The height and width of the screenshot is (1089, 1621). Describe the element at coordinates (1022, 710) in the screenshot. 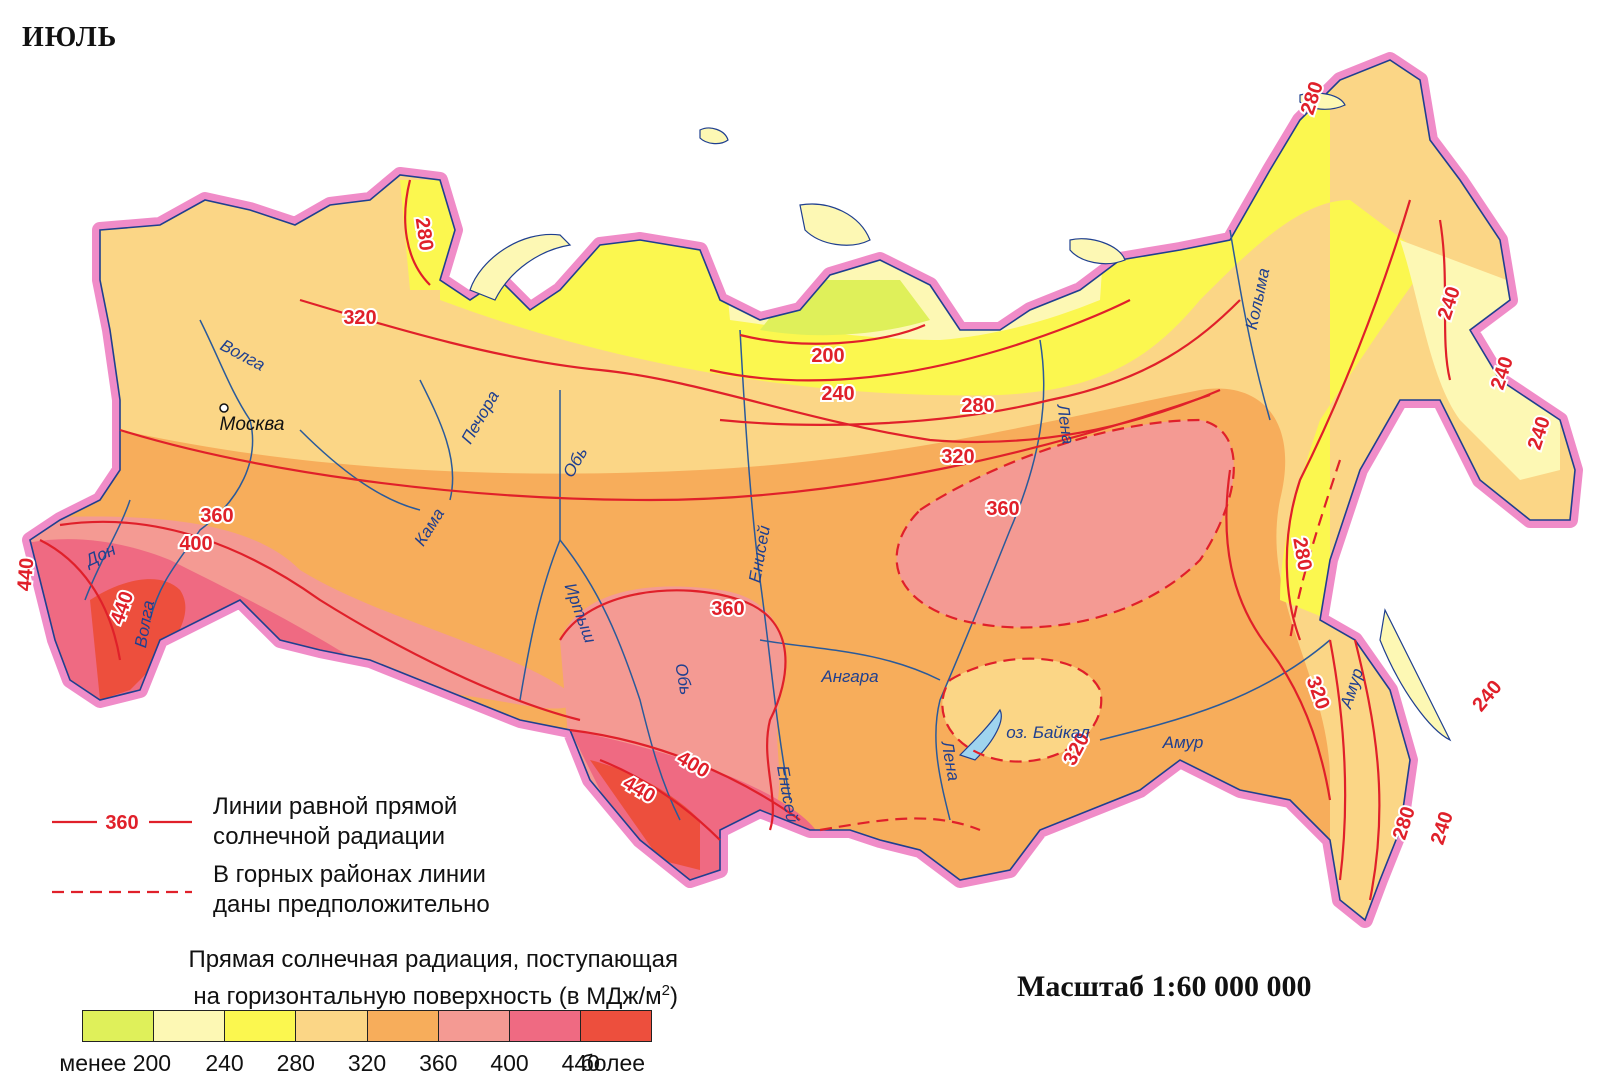

I see `isoline-320-baikal-dashed` at that location.